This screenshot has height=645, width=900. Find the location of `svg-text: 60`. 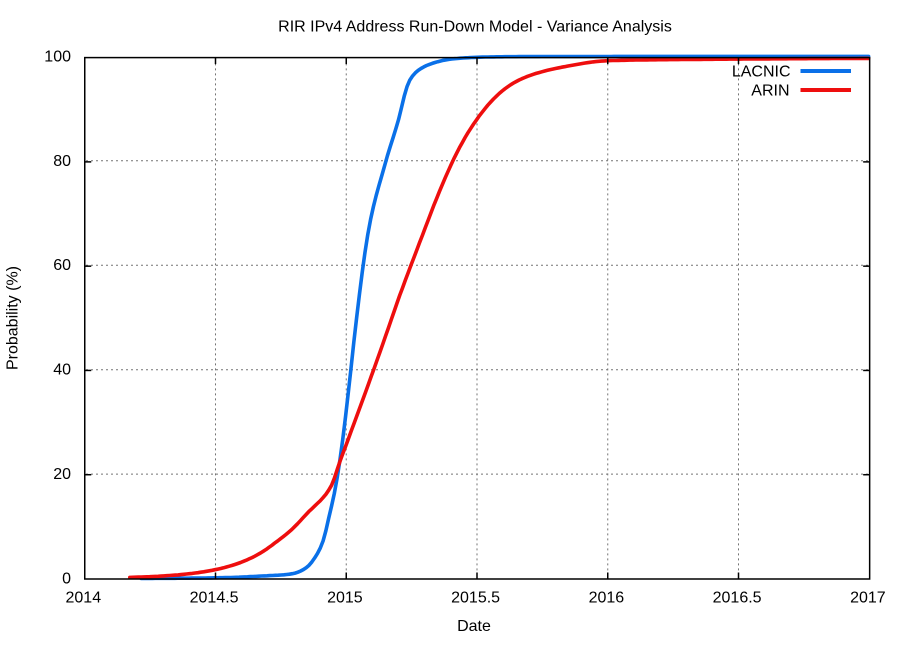

svg-text: 60 is located at coordinates (62, 265).